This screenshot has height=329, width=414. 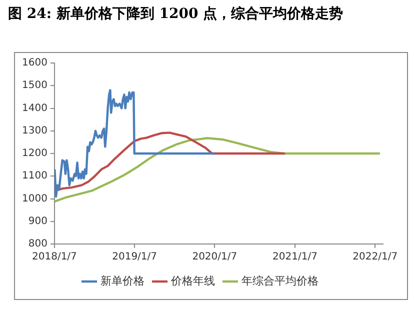 What do you see at coordinates (122, 281) in the screenshot?
I see `legend-label: 新单价格` at bounding box center [122, 281].